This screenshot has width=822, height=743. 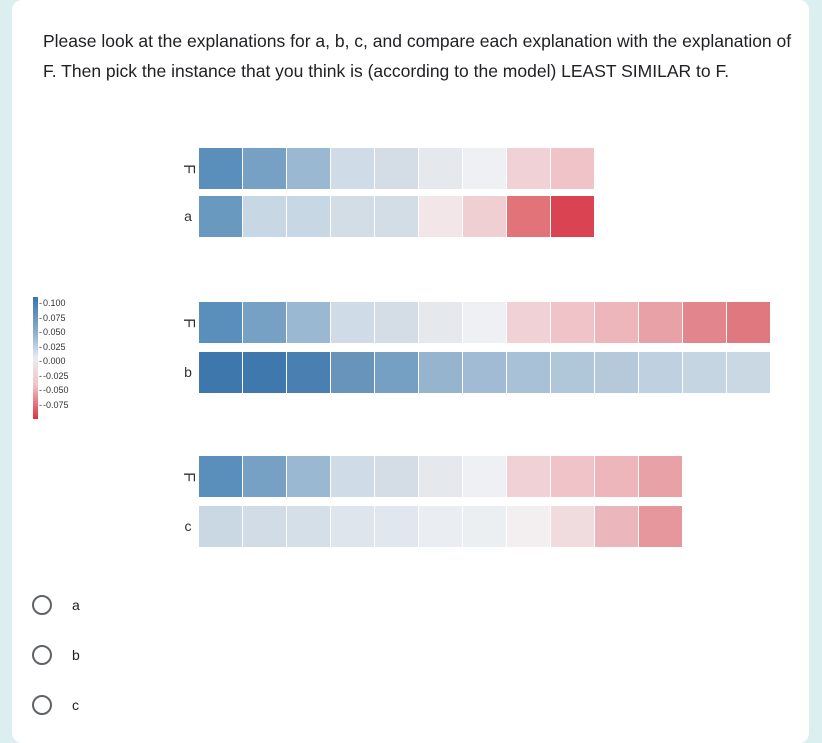 I want to click on heatmap-row-label: a, so click(x=188, y=216).